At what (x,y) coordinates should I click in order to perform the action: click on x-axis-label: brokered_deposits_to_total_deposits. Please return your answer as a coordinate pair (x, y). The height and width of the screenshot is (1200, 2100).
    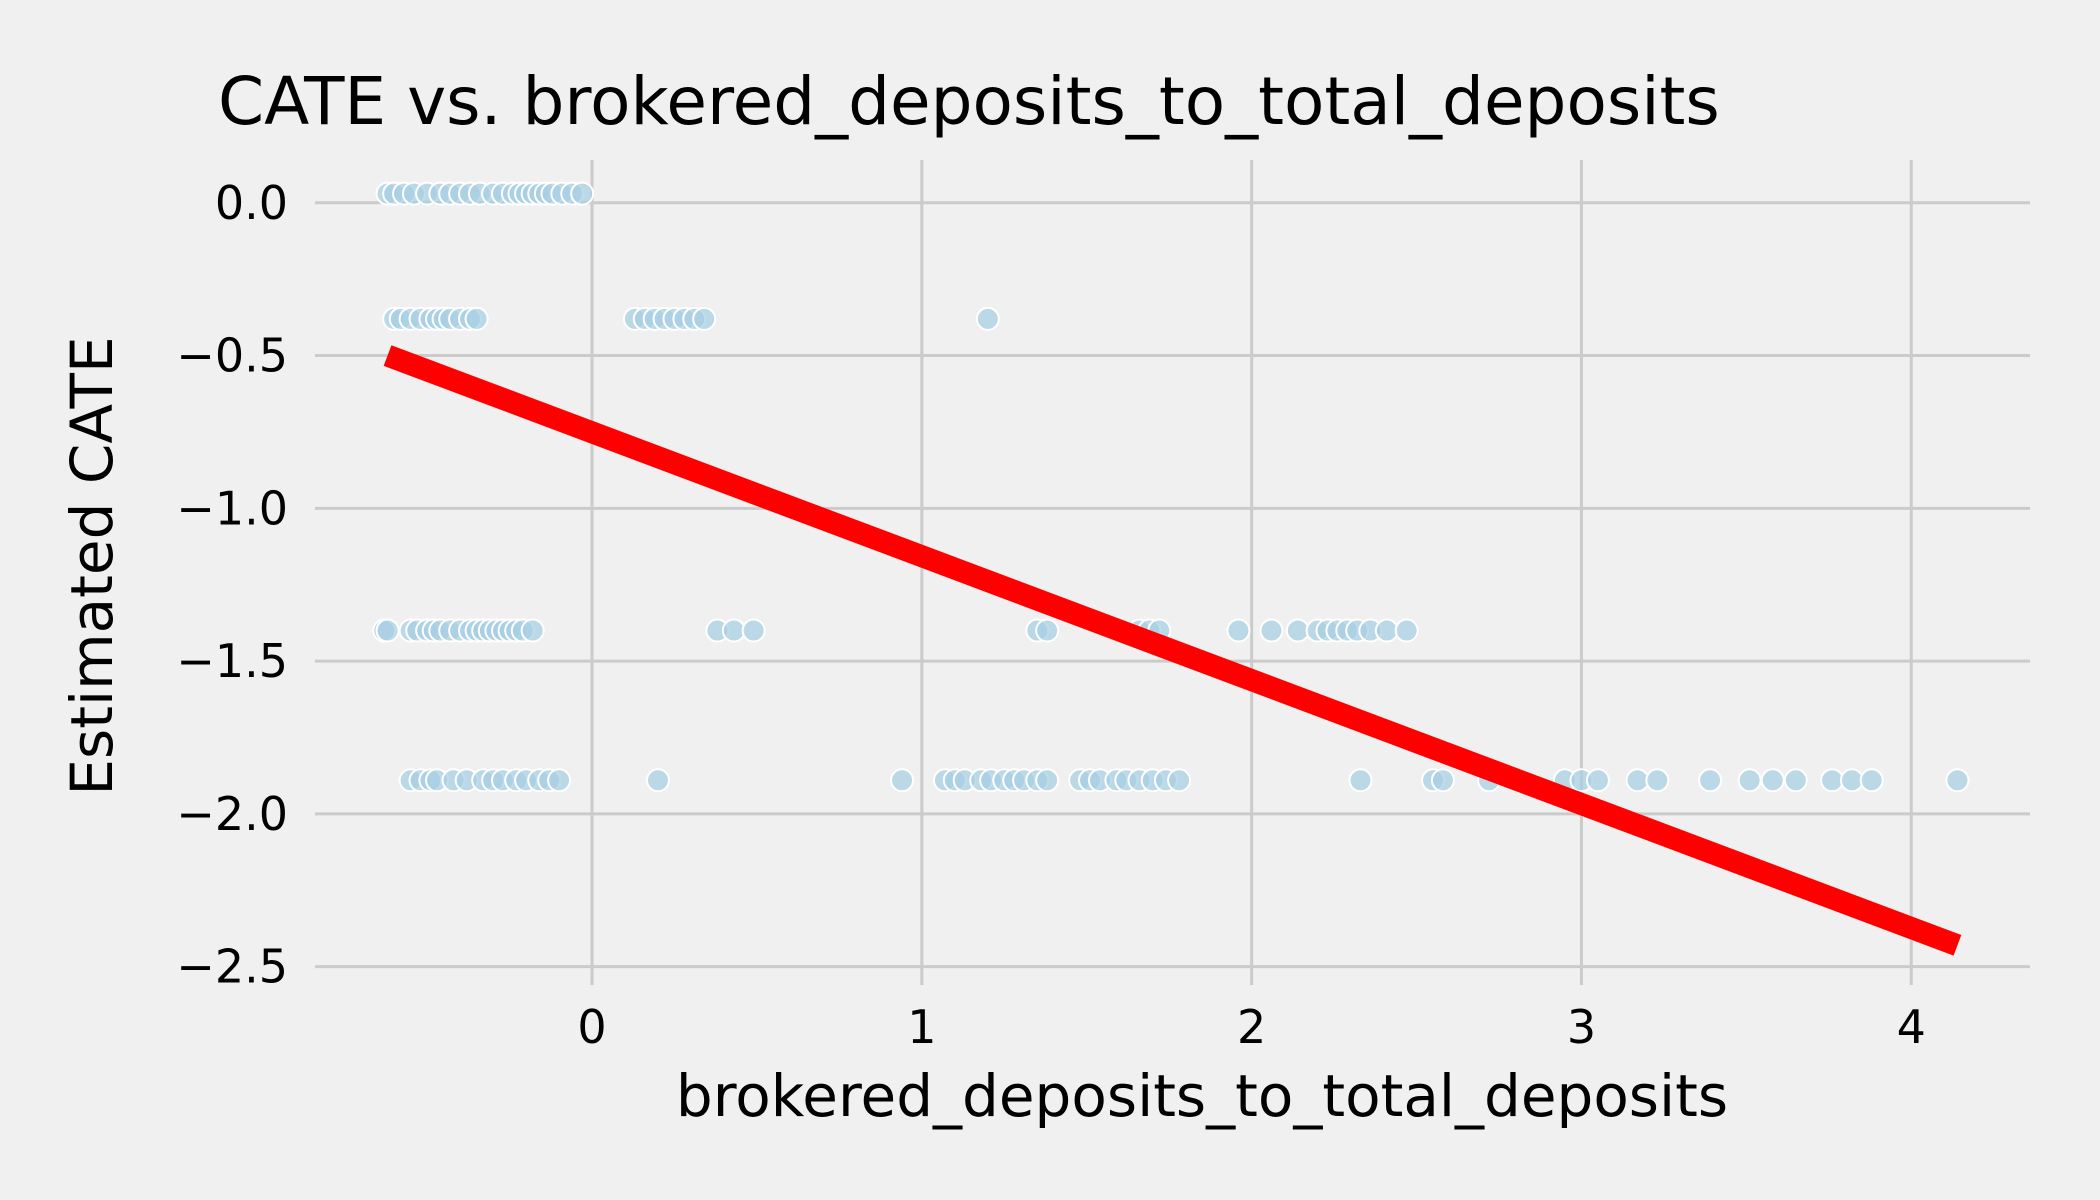
    Looking at the image, I should click on (1202, 1096).